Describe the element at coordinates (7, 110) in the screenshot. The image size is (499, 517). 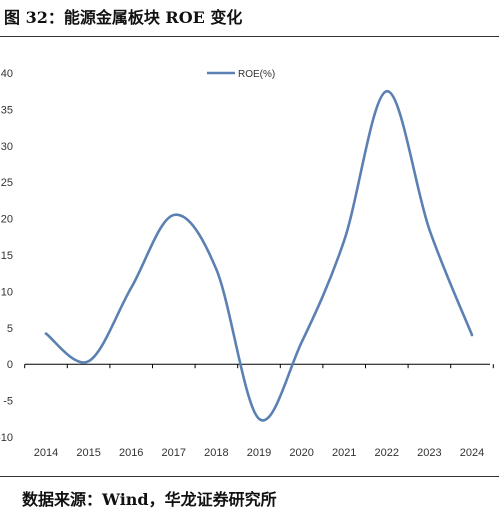
I see `y-tick-label: 35` at that location.